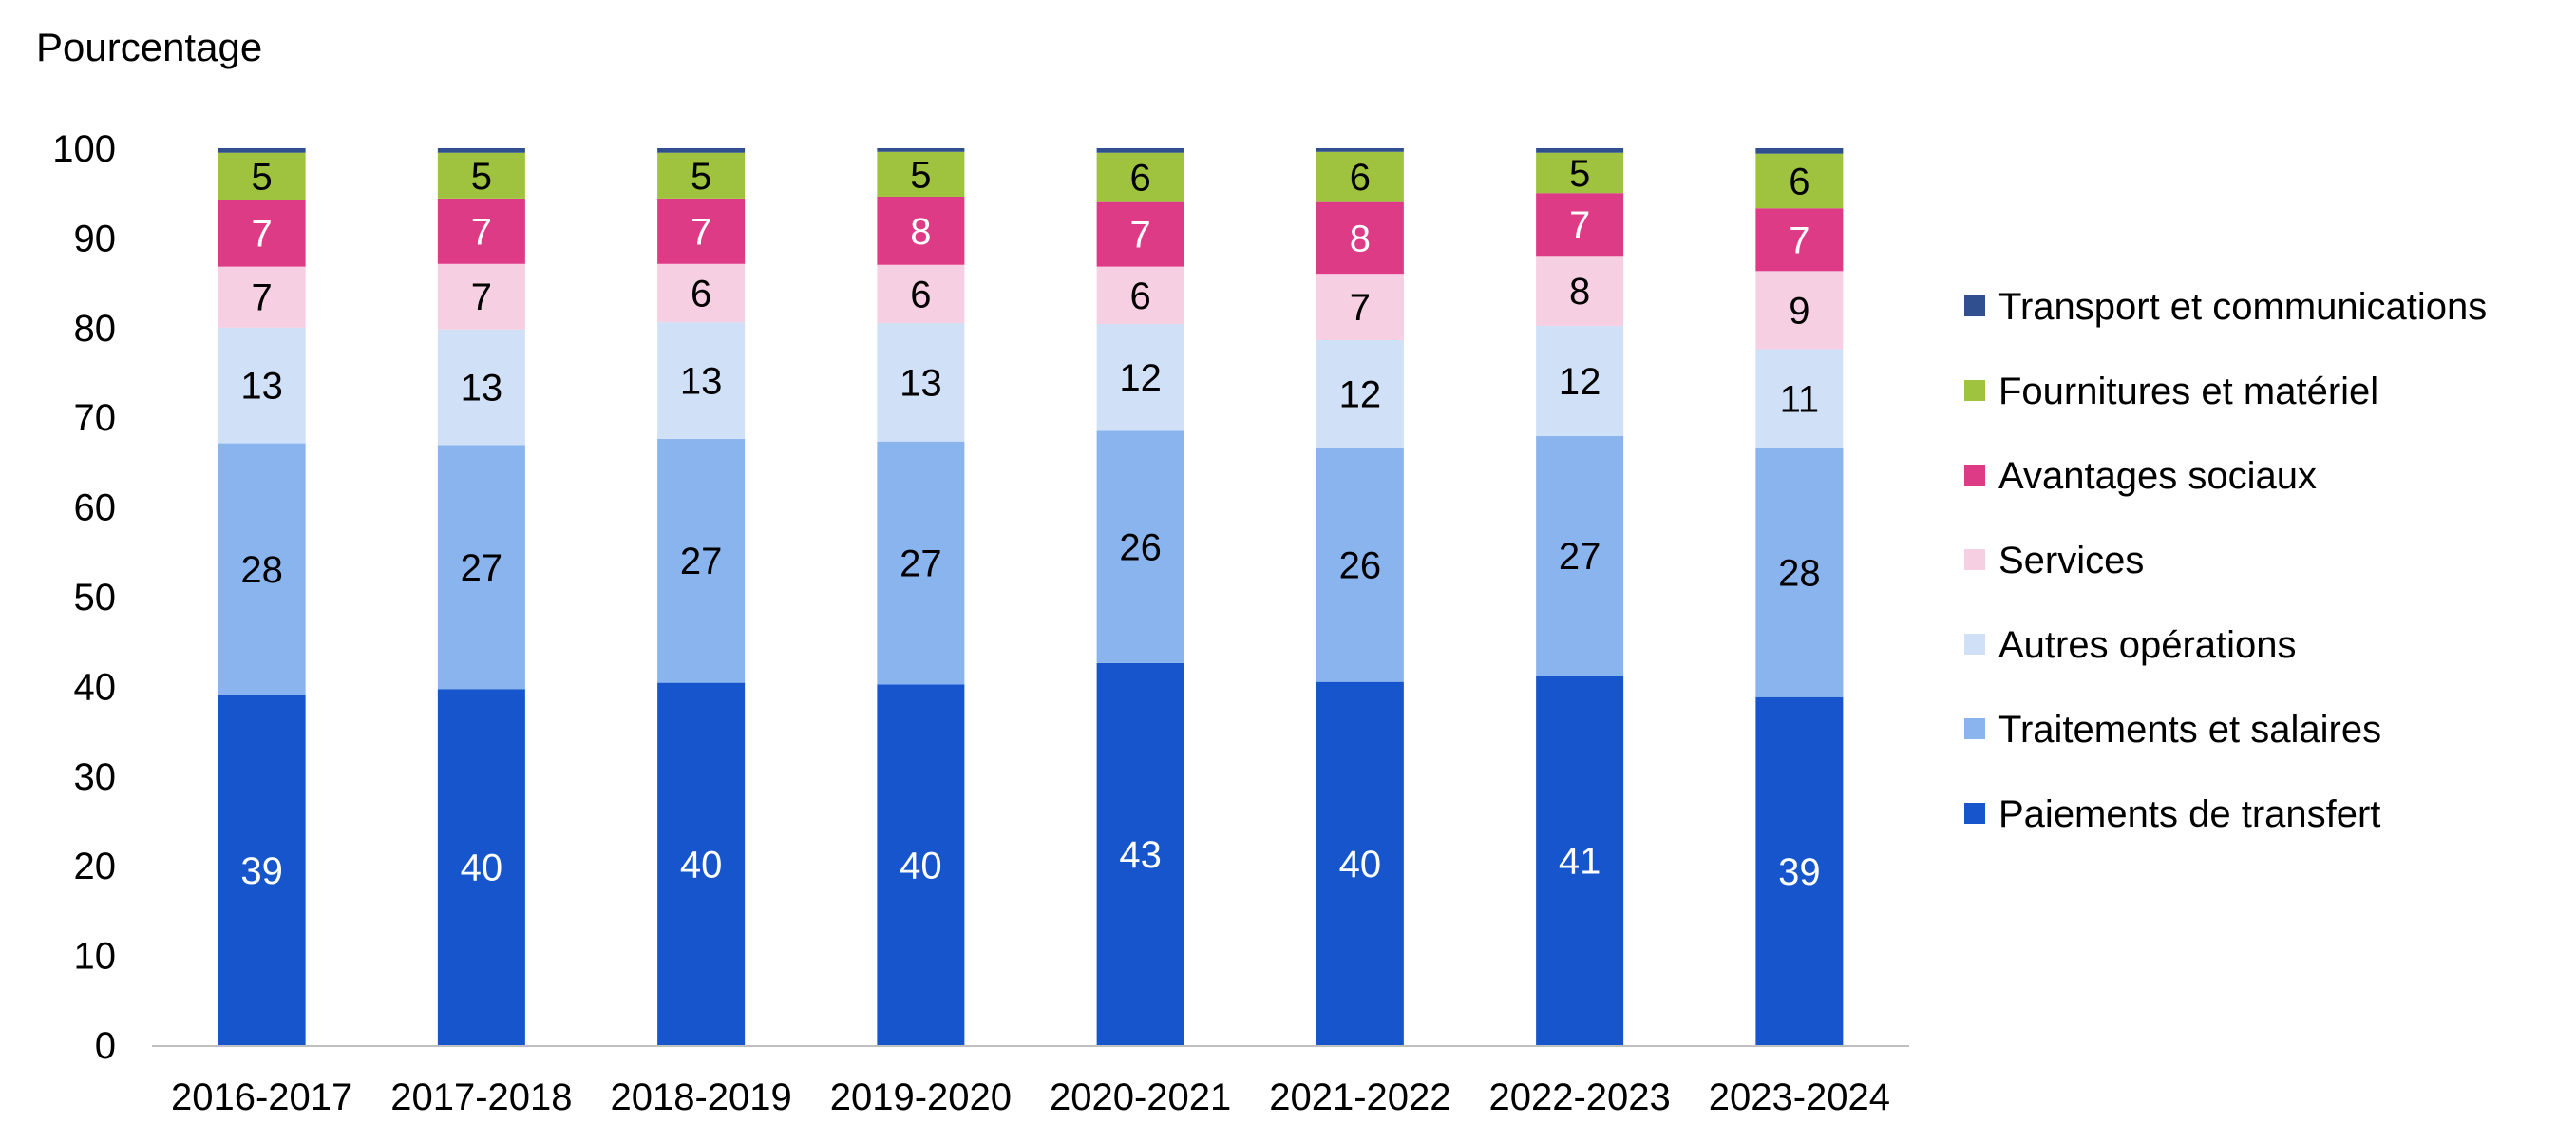 The image size is (2576, 1143). Describe the element at coordinates (1799, 1097) in the screenshot. I see `x-tick-label: 2023-2024` at that location.